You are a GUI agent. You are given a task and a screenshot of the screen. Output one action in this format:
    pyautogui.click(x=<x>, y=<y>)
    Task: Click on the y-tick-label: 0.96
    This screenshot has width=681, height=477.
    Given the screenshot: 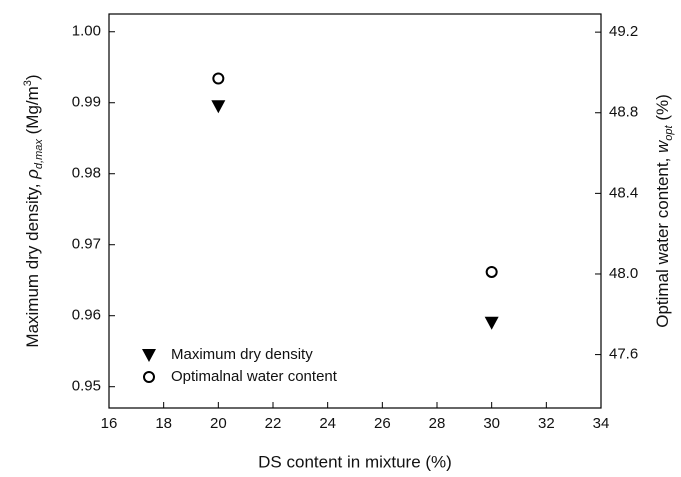 What is the action you would take?
    pyautogui.click(x=86, y=315)
    